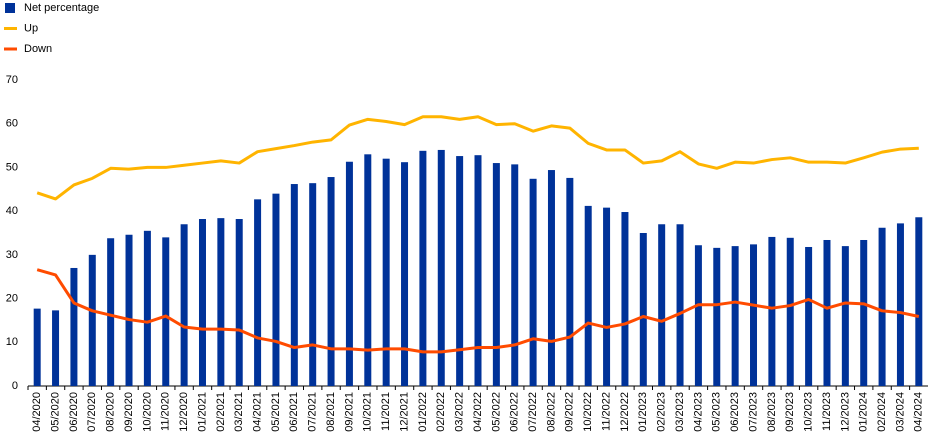  What do you see at coordinates (423, 412) in the screenshot?
I see `x-tick-label: 01/2022` at bounding box center [423, 412].